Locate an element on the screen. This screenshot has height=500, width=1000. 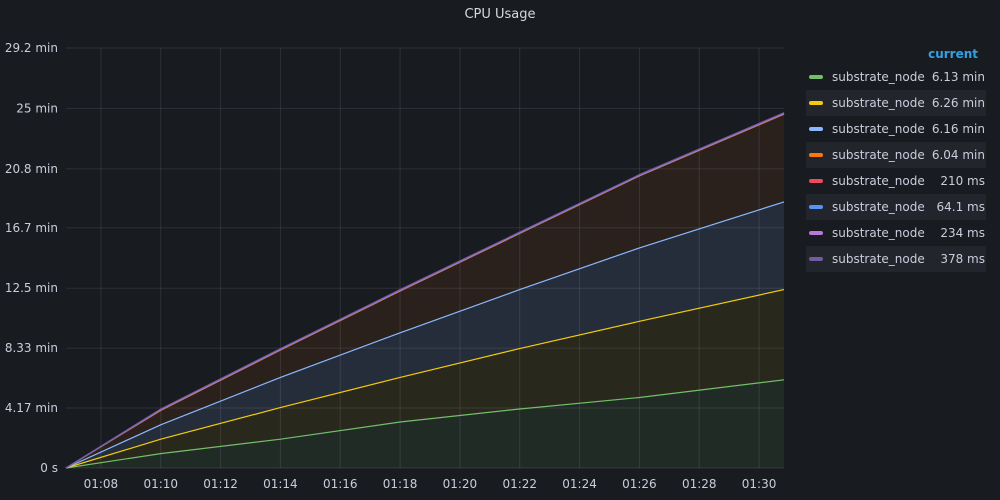
x-tick-label: 01:14 is located at coordinates (280, 484).